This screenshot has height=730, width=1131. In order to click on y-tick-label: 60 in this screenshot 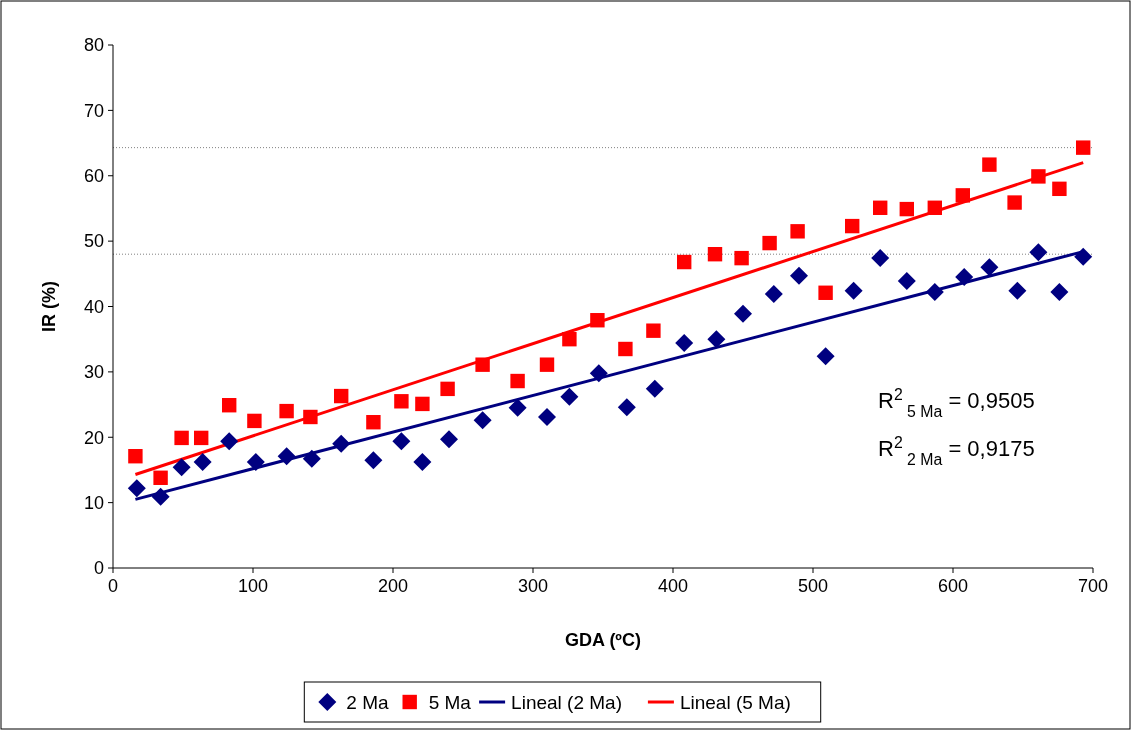, I will do `click(93, 176)`.